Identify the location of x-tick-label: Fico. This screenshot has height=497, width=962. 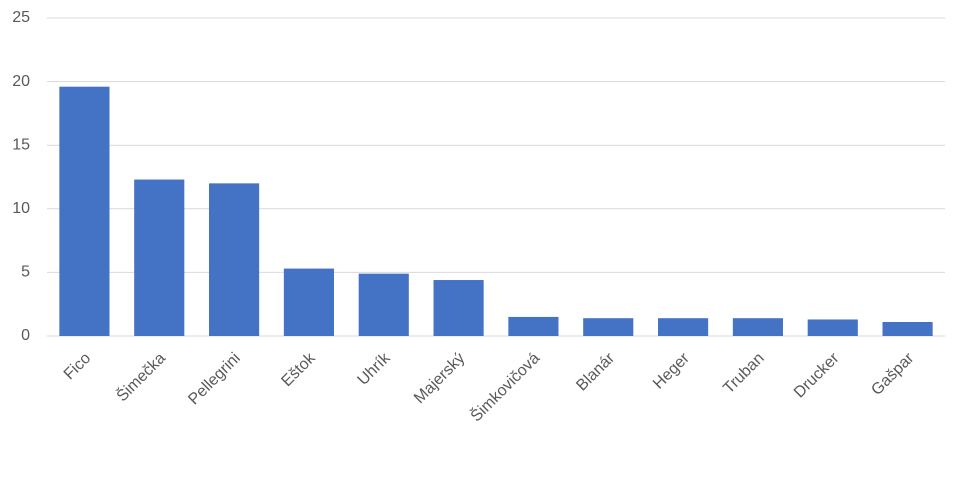
(77, 366).